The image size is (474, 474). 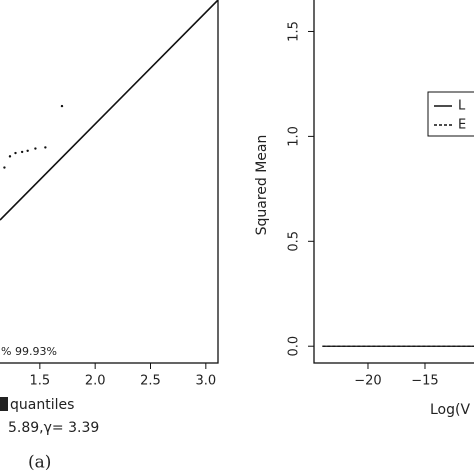 What do you see at coordinates (294, 241) in the screenshot?
I see `y-tick-label: 0.5` at bounding box center [294, 241].